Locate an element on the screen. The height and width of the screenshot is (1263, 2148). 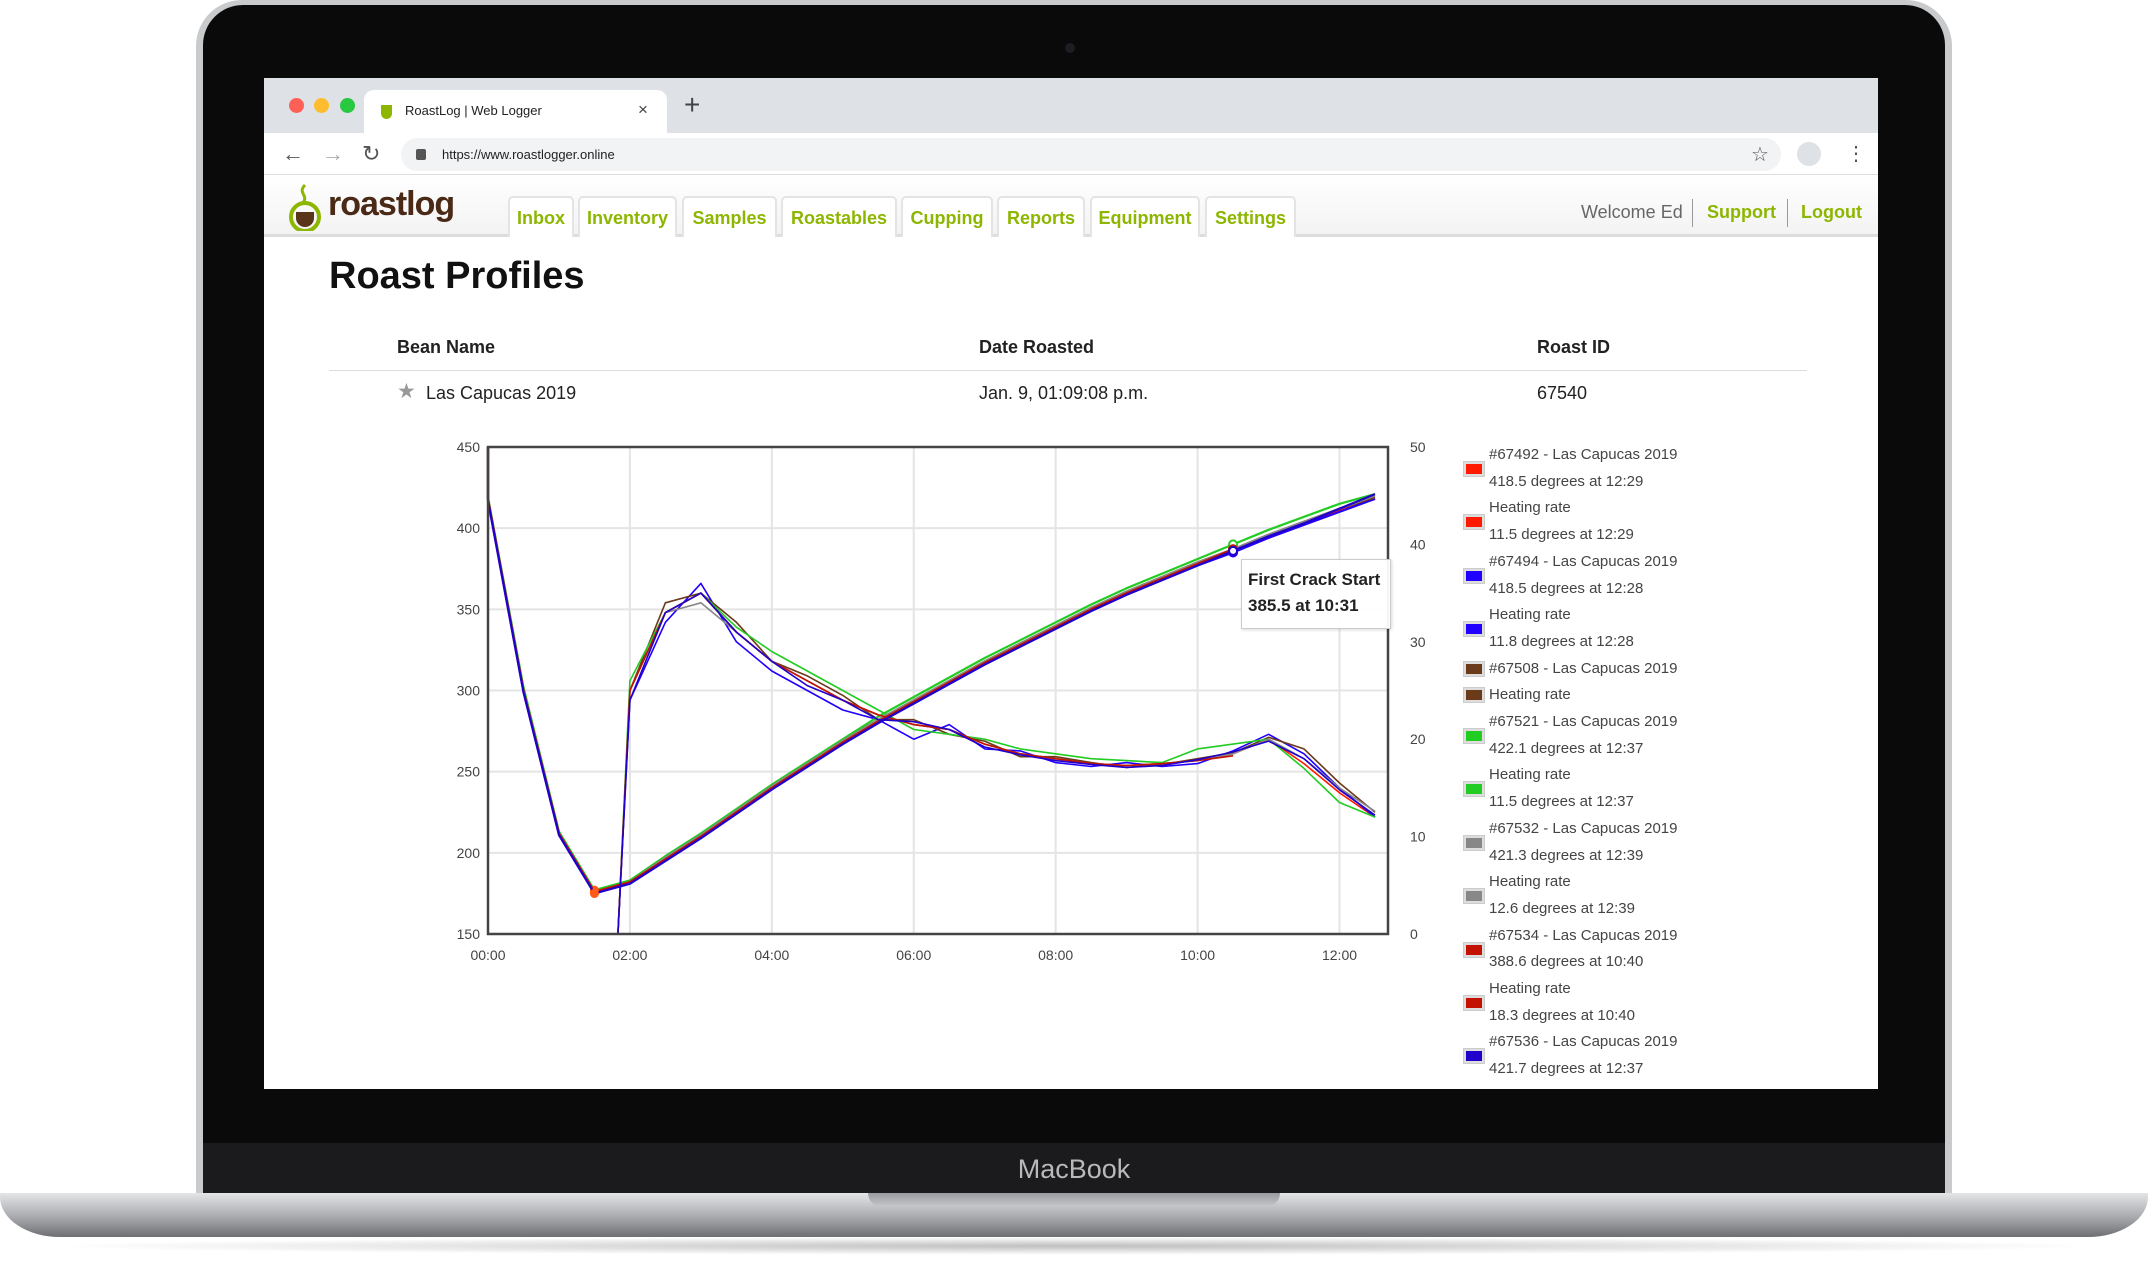
roast-id-link: 67540 is located at coordinates (1562, 393).